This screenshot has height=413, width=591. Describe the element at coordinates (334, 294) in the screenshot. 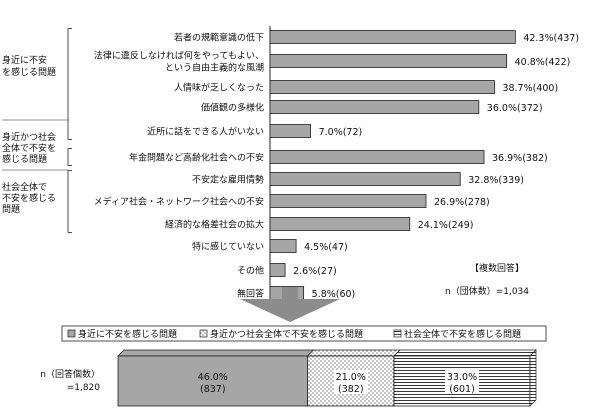

I see `data-label: 5.8%(60)` at that location.